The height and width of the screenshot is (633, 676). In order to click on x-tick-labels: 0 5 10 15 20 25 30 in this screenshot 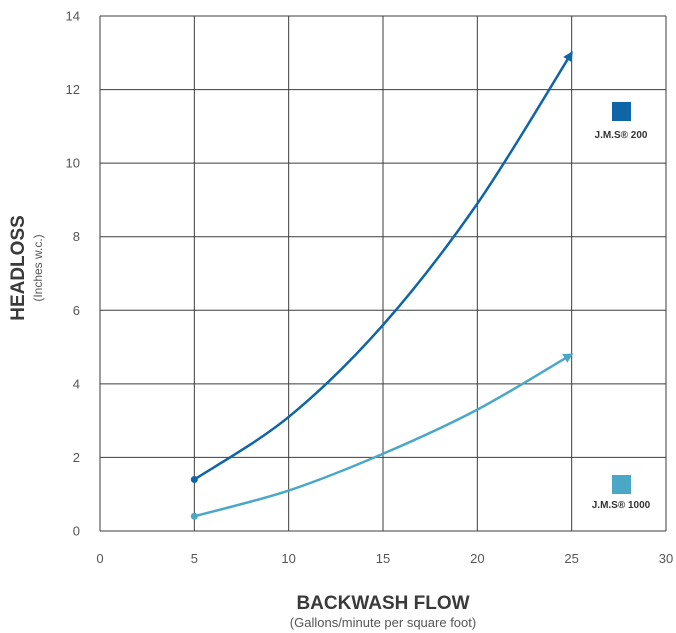, I will do `click(384, 558)`.